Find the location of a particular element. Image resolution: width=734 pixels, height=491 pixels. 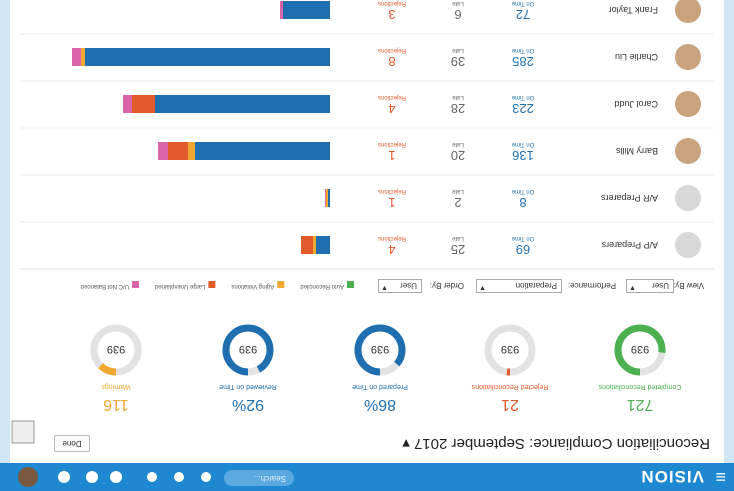

row-value: 72 is located at coordinates (523, 14).